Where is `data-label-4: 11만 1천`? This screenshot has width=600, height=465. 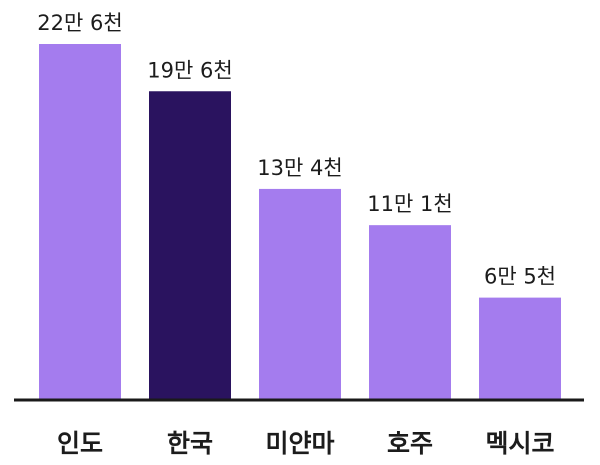
data-label-4: 11만 1천 is located at coordinates (409, 204).